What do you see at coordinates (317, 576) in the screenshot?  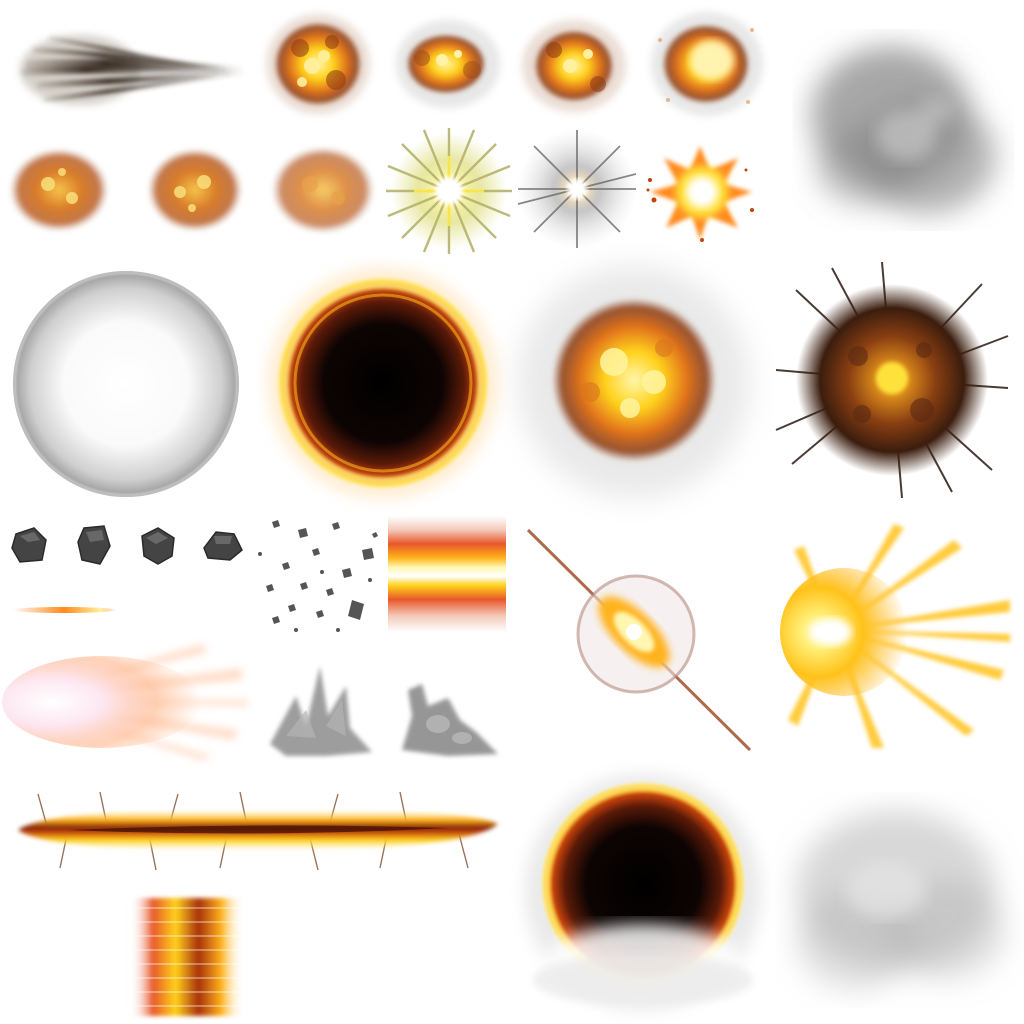 I see `debris-scatter-sprite` at bounding box center [317, 576].